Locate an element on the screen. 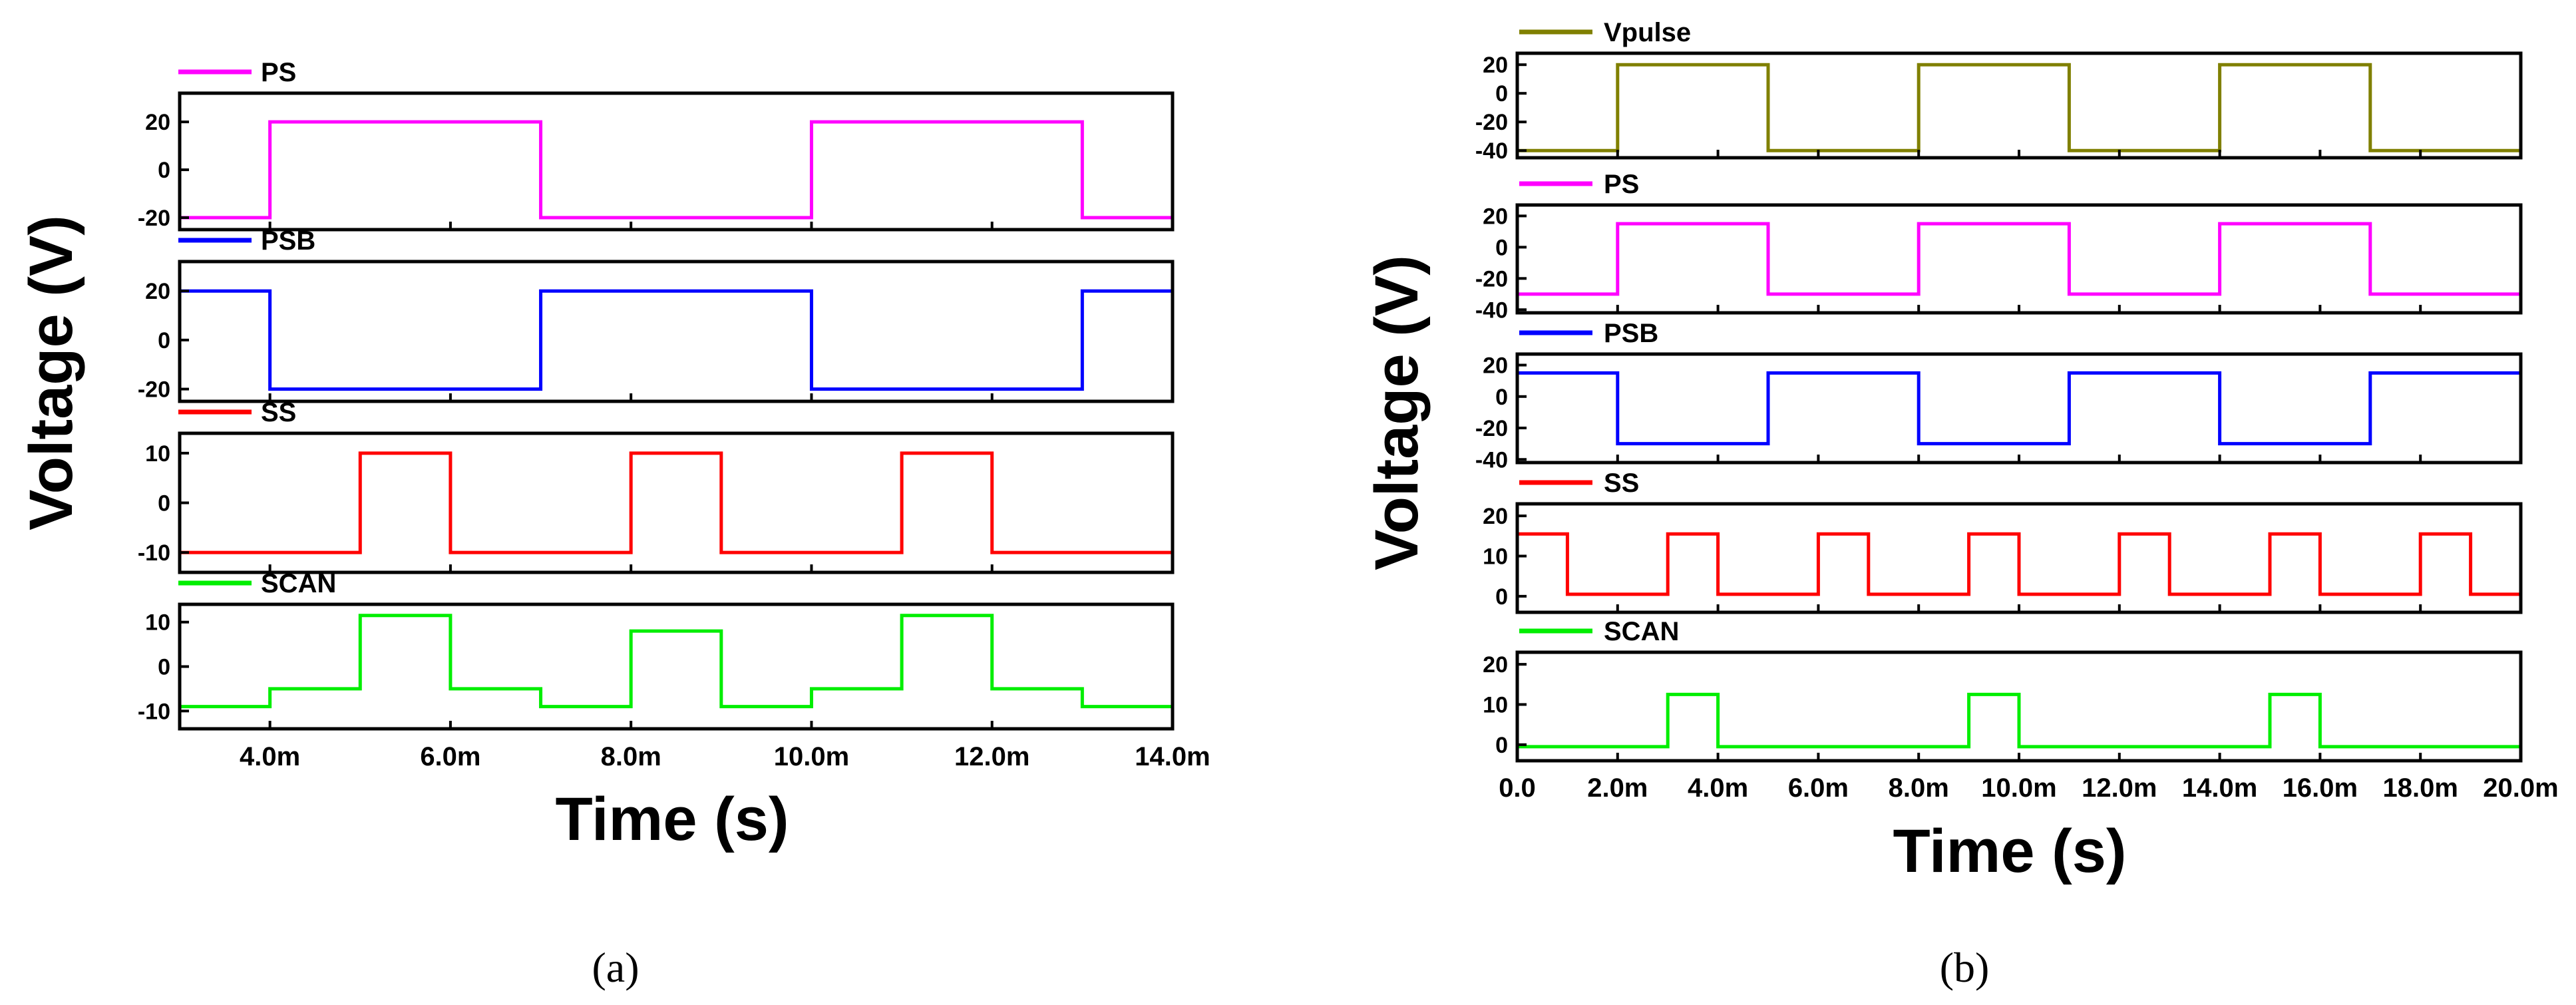 Image resolution: width=2576 pixels, height=1005 pixels. x-tick-label: 20.0m is located at coordinates (2520, 788).